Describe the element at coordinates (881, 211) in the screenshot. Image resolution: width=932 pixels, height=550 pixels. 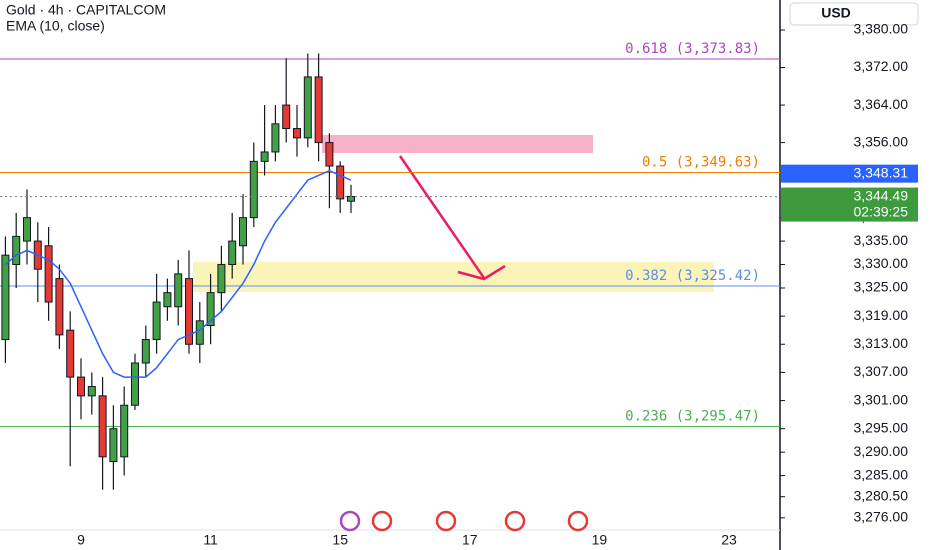
I see `countdown-label: 02:39:25` at that location.